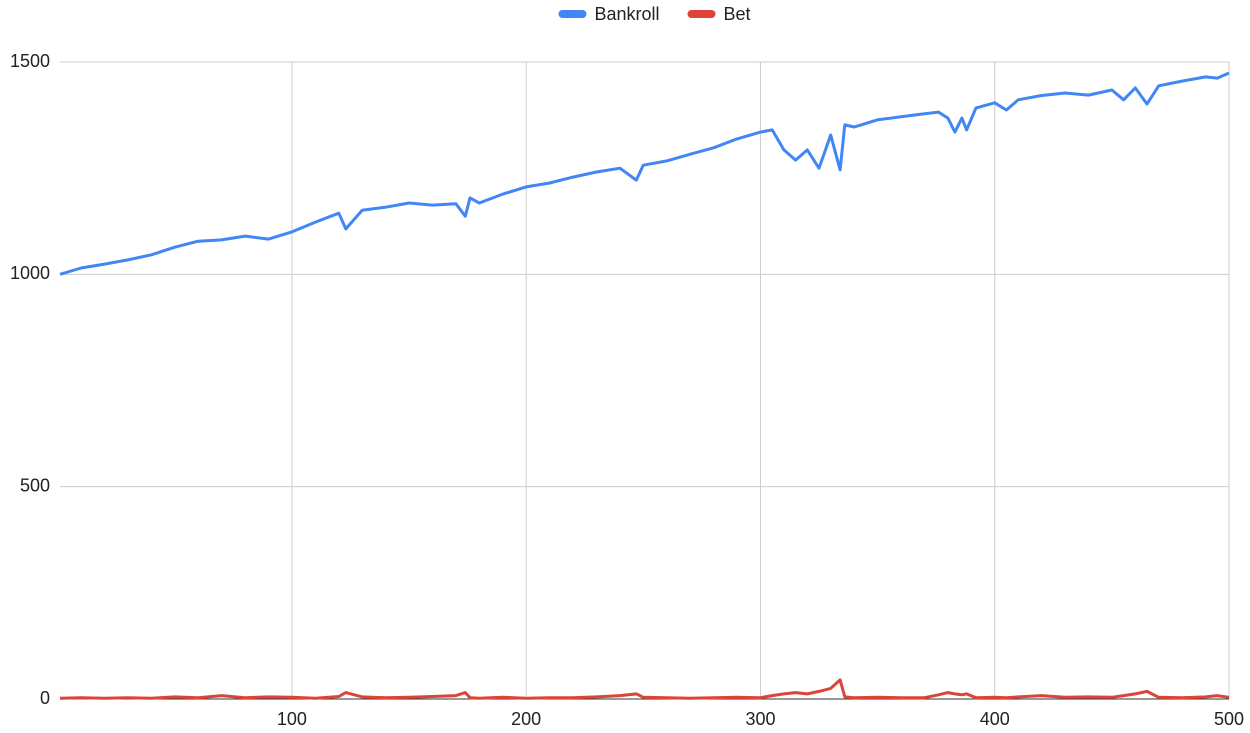 The width and height of the screenshot is (1250, 733). What do you see at coordinates (35, 485) in the screenshot?
I see `y-tick-label: 500` at bounding box center [35, 485].